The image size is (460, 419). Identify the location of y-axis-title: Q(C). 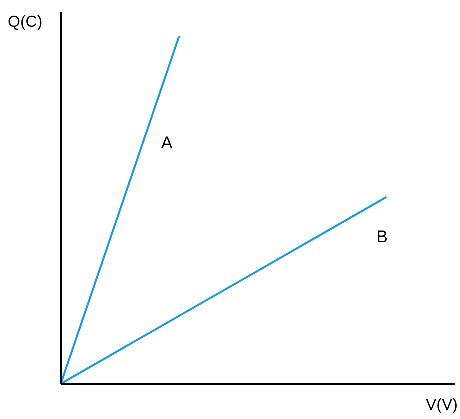
(25, 23).